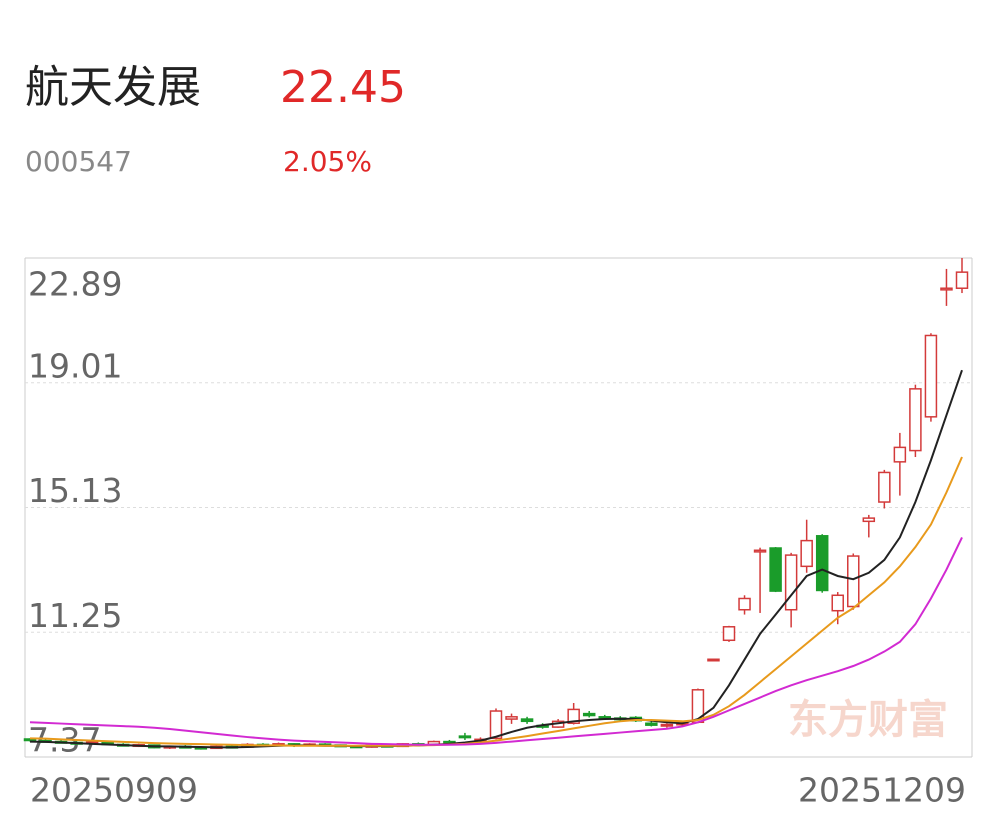 This screenshot has width=996, height=818. What do you see at coordinates (78, 161) in the screenshot?
I see `stock-code: 000547` at bounding box center [78, 161].